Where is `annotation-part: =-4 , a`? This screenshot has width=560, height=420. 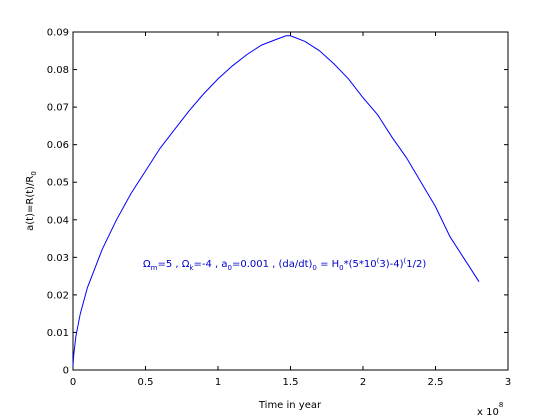
annotation-part: =-4 , a is located at coordinates (210, 264).